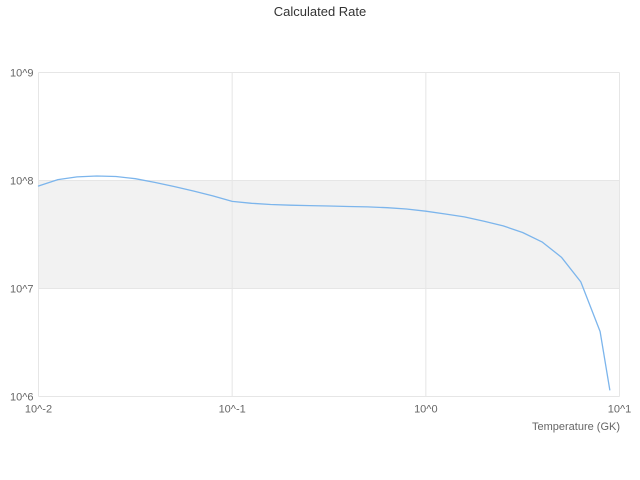  What do you see at coordinates (38, 410) in the screenshot?
I see `x-tick-label: 10^-2` at bounding box center [38, 410].